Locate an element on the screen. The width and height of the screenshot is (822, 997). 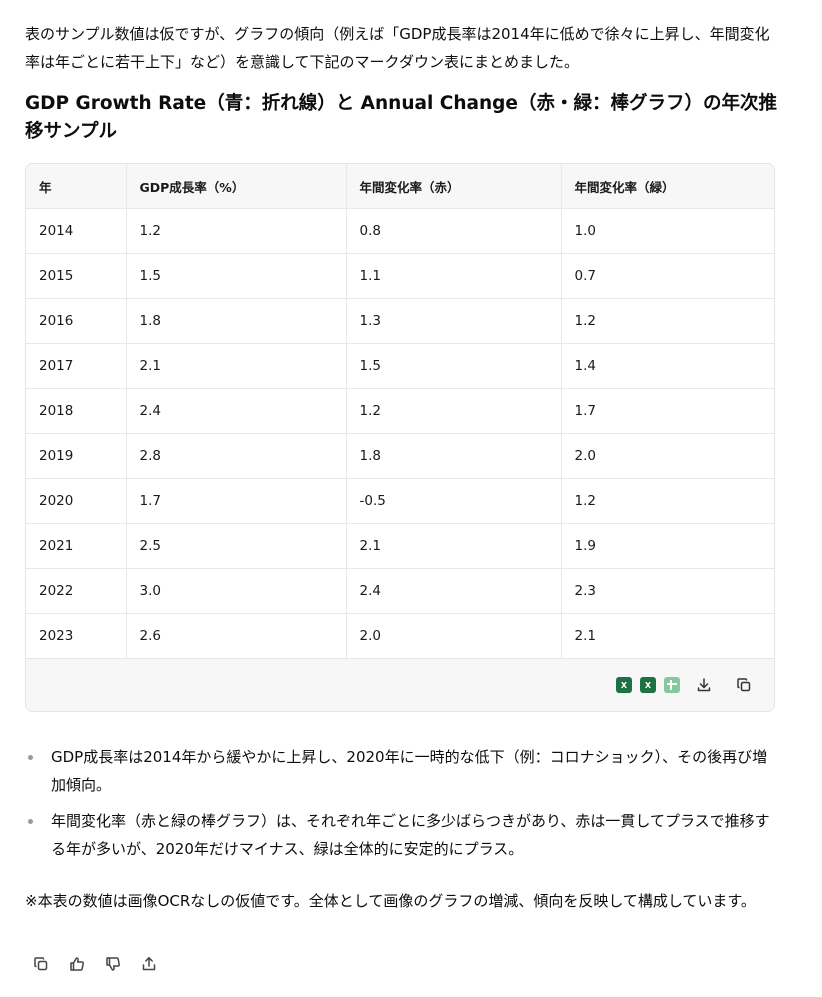
copy-table-button is located at coordinates (744, 685).